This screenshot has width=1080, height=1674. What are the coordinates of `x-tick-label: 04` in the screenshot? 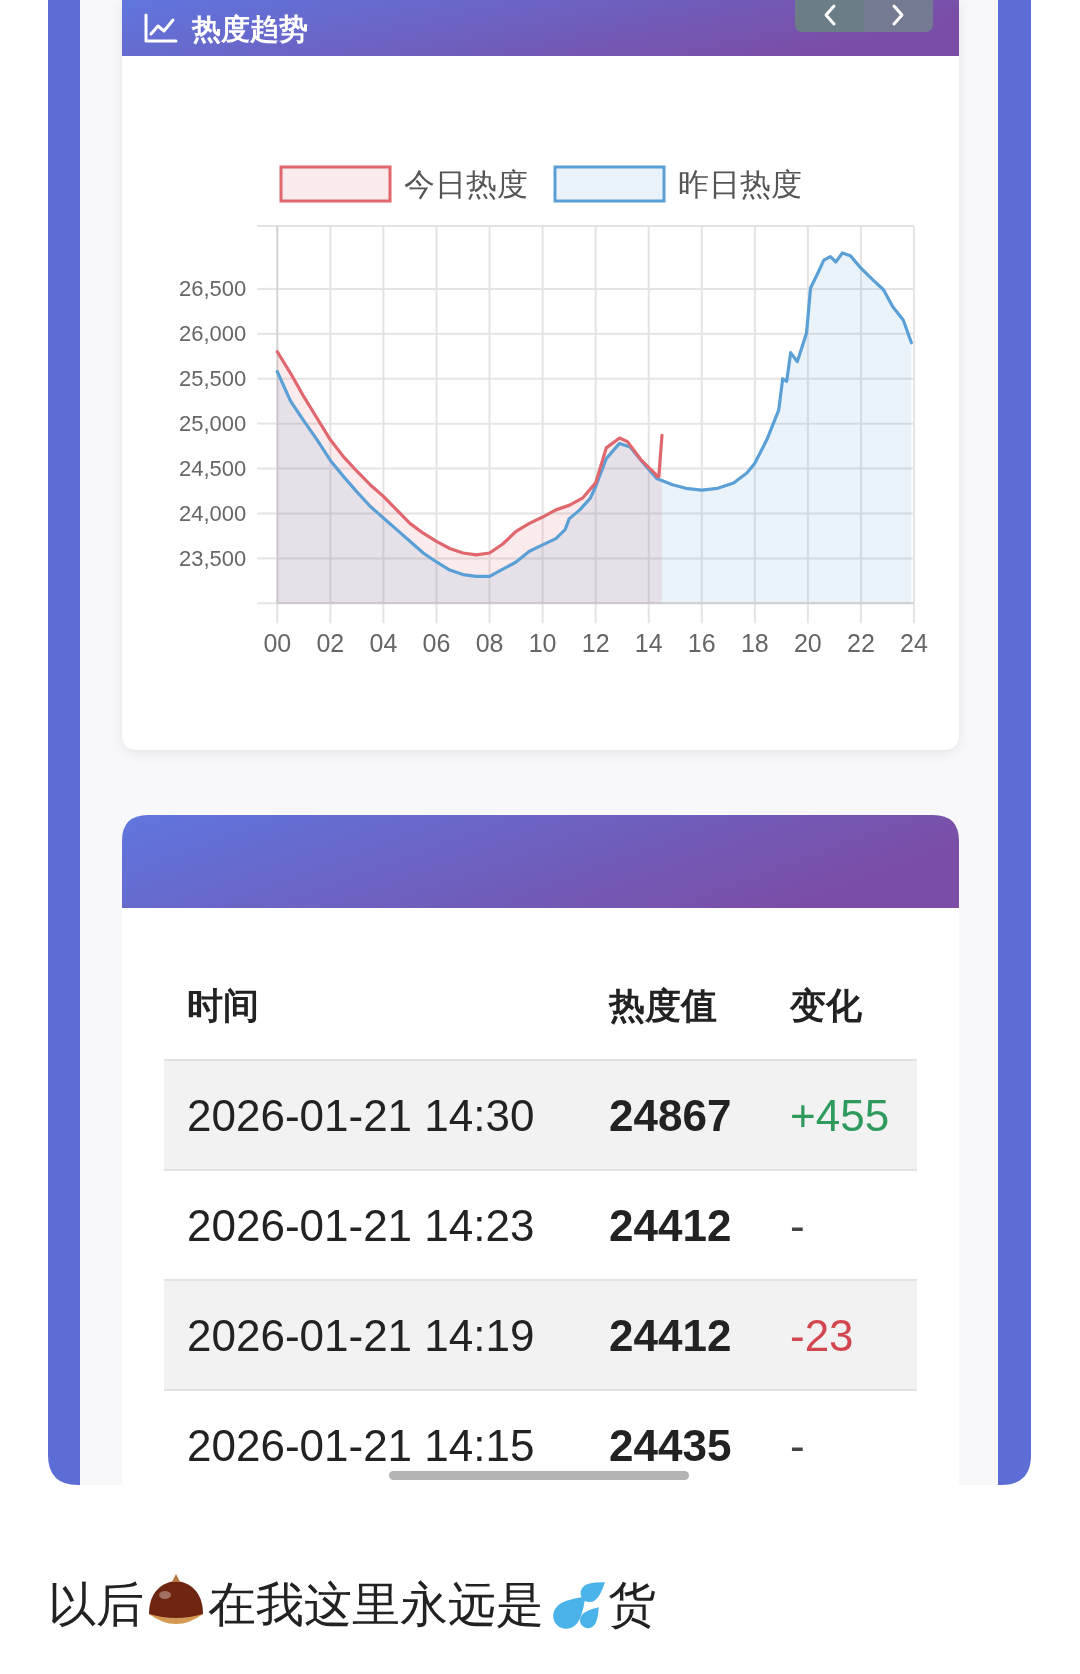 It's located at (383, 643).